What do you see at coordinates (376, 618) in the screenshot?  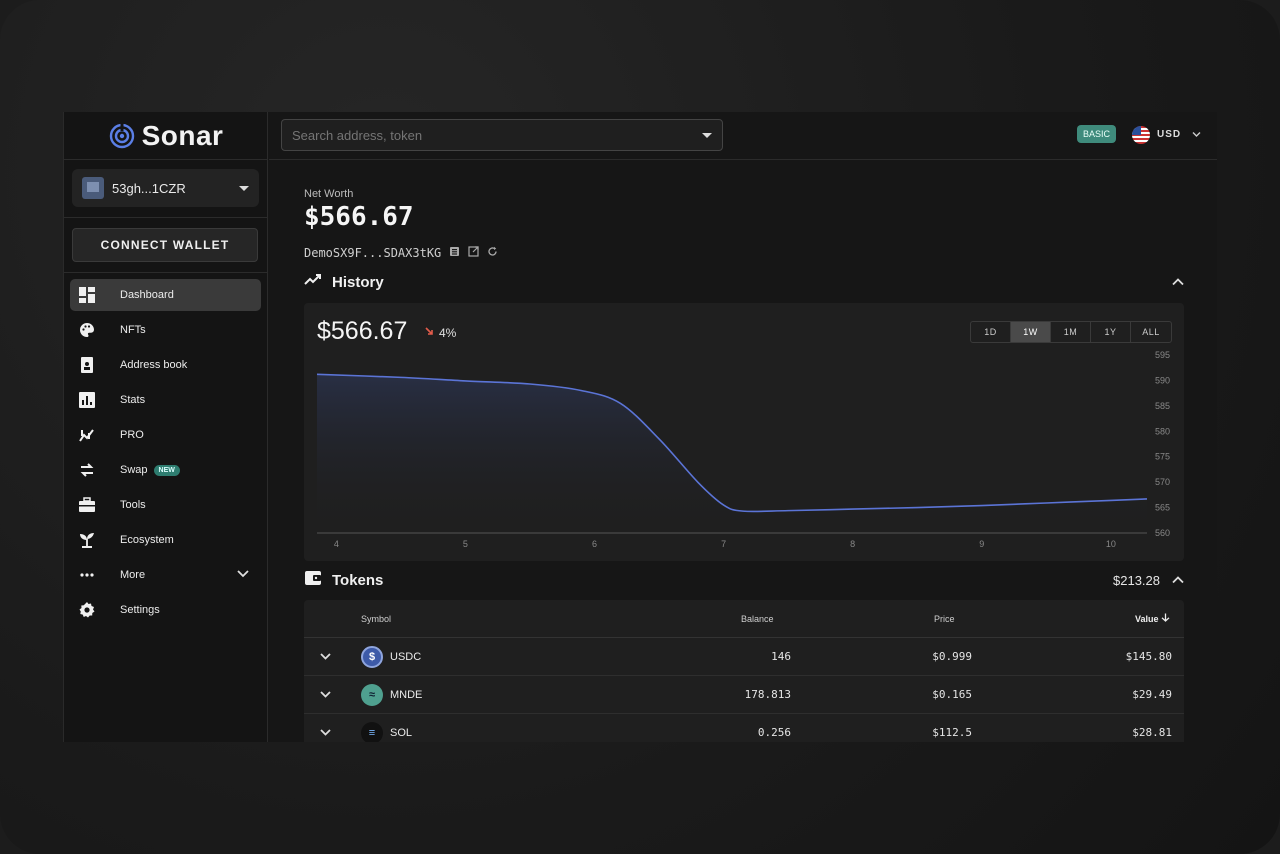 I see `column-header-symbol: Symbol` at bounding box center [376, 618].